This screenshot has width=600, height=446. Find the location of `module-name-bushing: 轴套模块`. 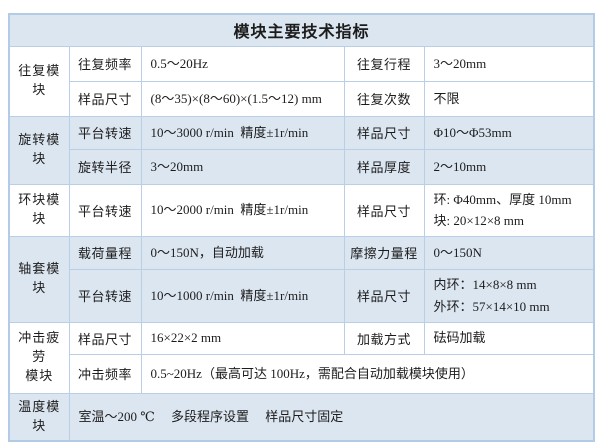

module-name-bushing: 轴套模块 is located at coordinates (39, 279).